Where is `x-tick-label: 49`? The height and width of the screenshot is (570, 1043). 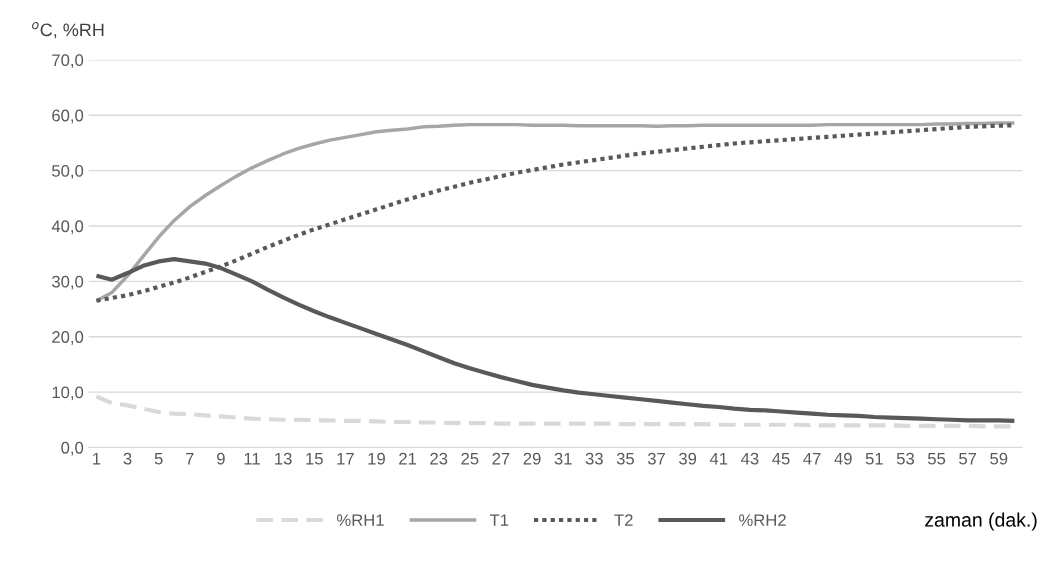
x-tick-label: 49 is located at coordinates (843, 458).